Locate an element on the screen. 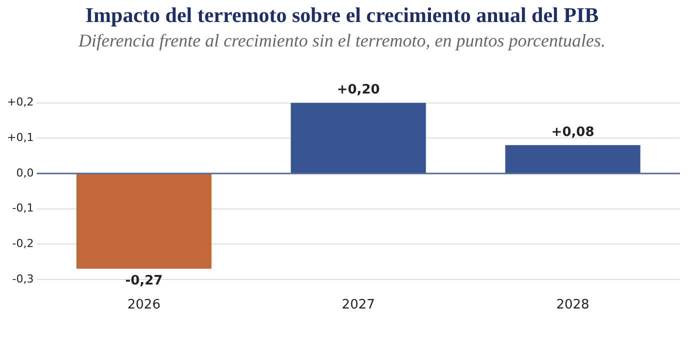 The width and height of the screenshot is (700, 351). y-tick-label: -0,1 is located at coordinates (23, 208).